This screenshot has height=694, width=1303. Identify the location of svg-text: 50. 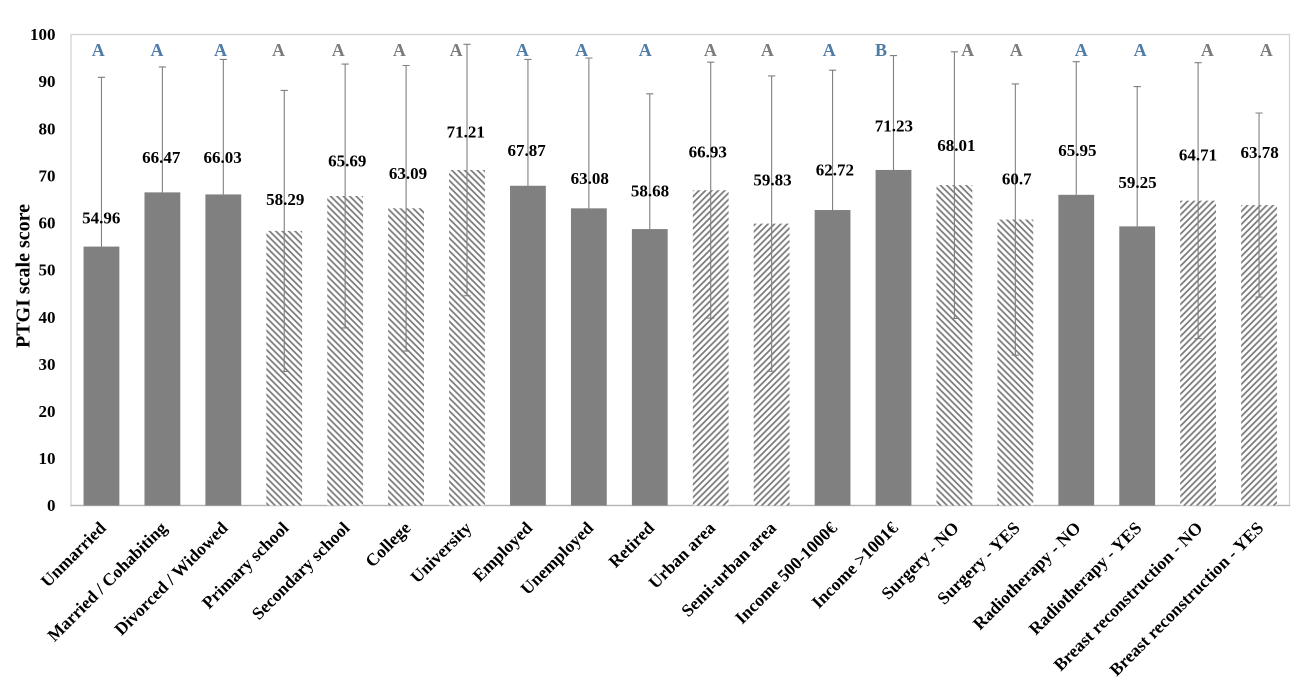
(47, 270).